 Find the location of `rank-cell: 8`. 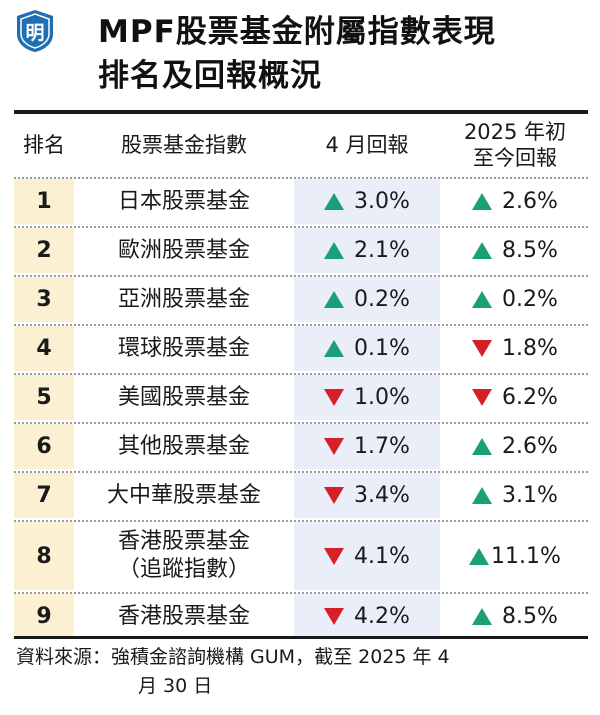

rank-cell: 8 is located at coordinates (44, 556).